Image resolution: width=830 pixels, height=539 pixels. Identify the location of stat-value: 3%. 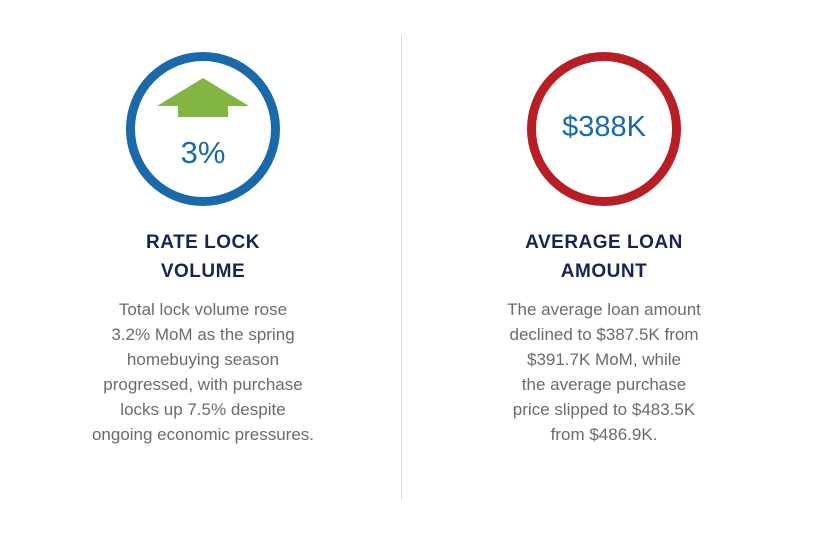
(203, 152).